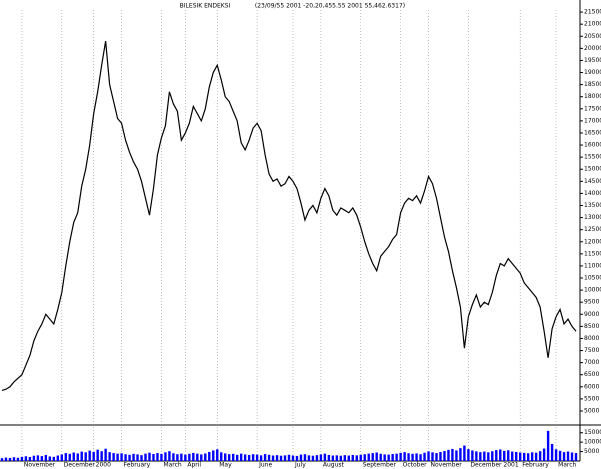 The width and height of the screenshot is (601, 469). What do you see at coordinates (592, 217) in the screenshot?
I see `y-tick-label: 13000` at bounding box center [592, 217].